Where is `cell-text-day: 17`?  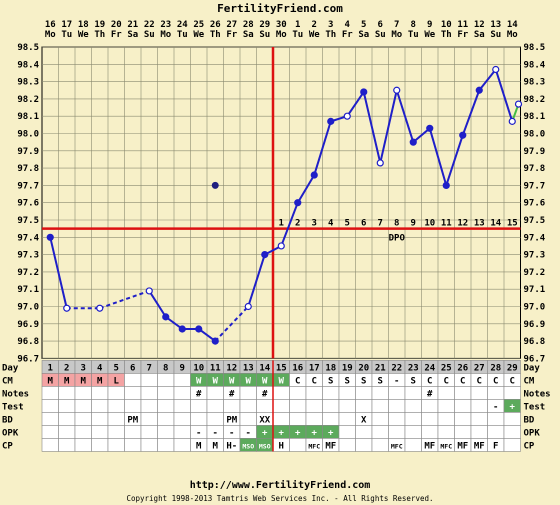
cell-text-day: 17 is located at coordinates (314, 368).